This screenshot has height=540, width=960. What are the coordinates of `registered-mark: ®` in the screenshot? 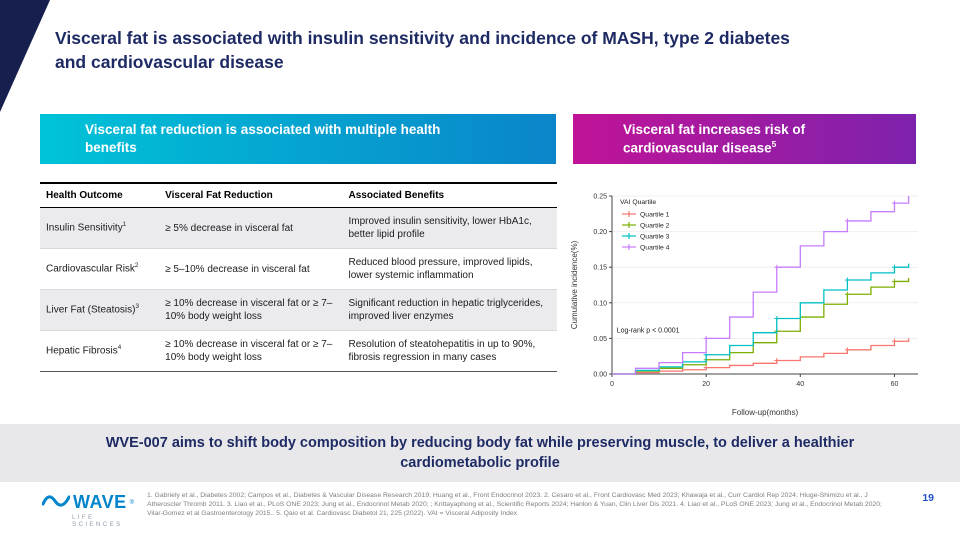 It's located at (132, 502).